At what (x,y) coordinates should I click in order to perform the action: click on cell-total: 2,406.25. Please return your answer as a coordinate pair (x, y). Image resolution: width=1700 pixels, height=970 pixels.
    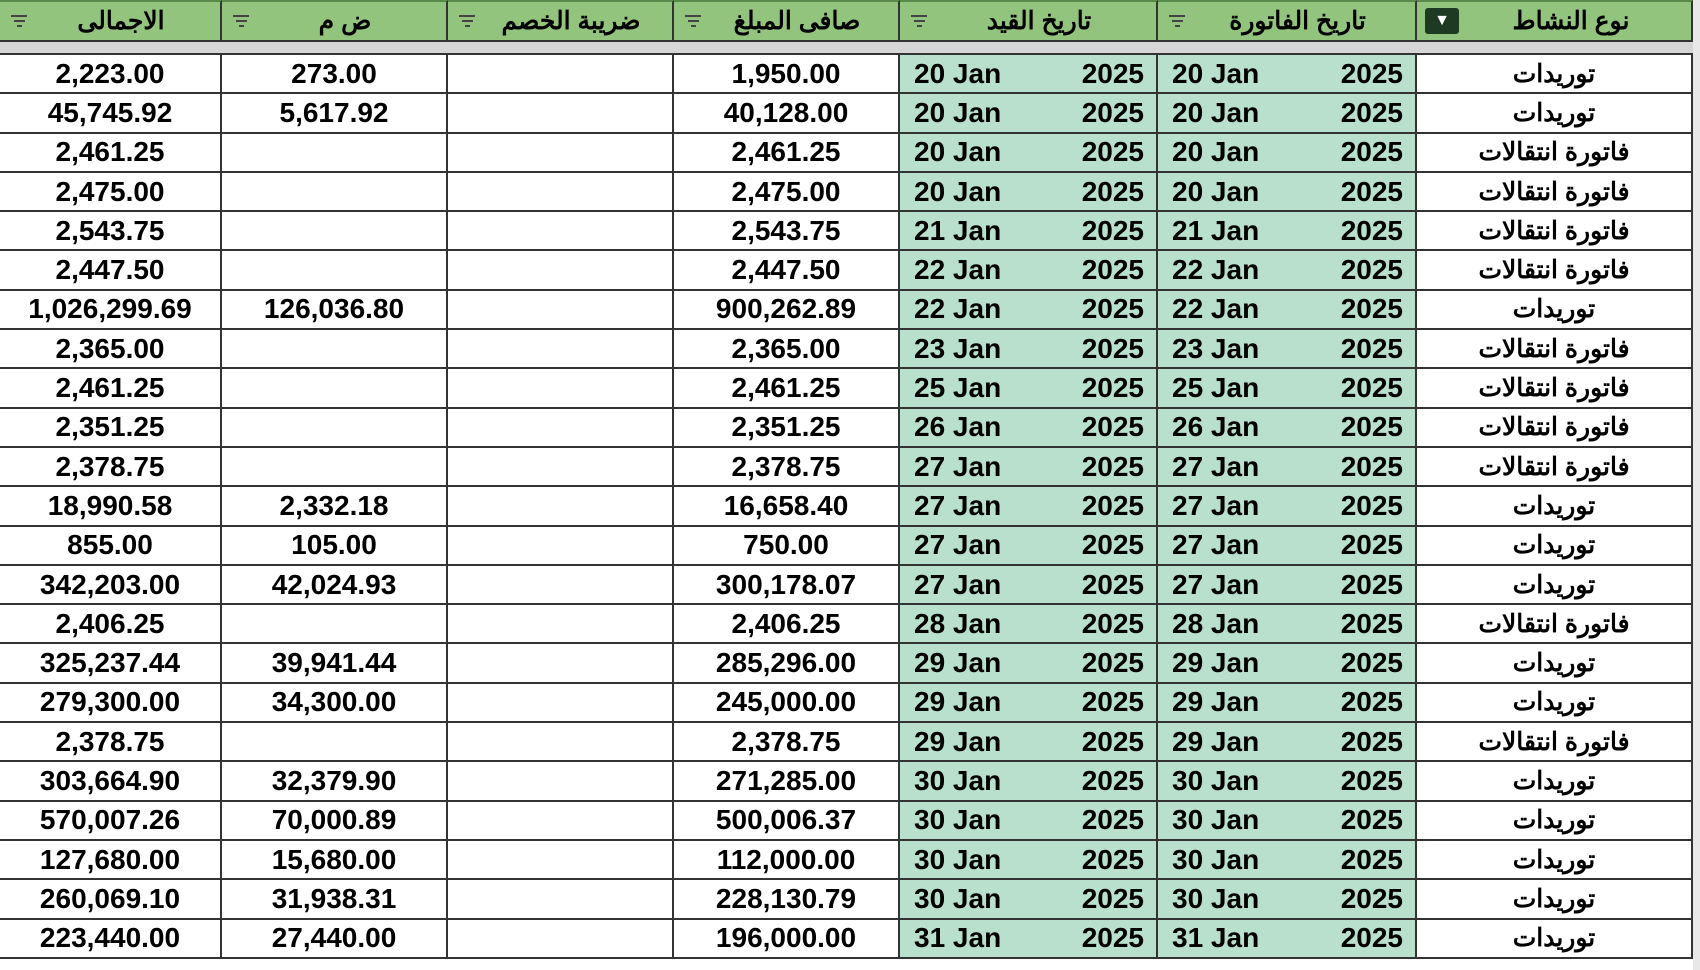
    Looking at the image, I should click on (111, 625).